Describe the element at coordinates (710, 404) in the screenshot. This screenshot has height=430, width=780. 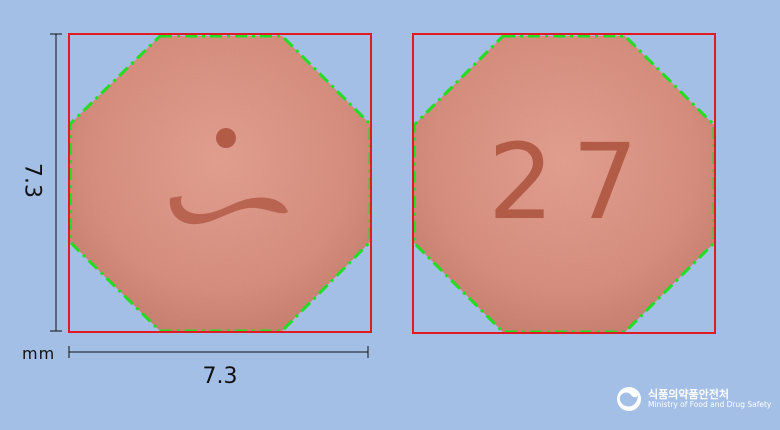
I see `mfds-english-name: Ministry of Food and Drug Safety` at that location.